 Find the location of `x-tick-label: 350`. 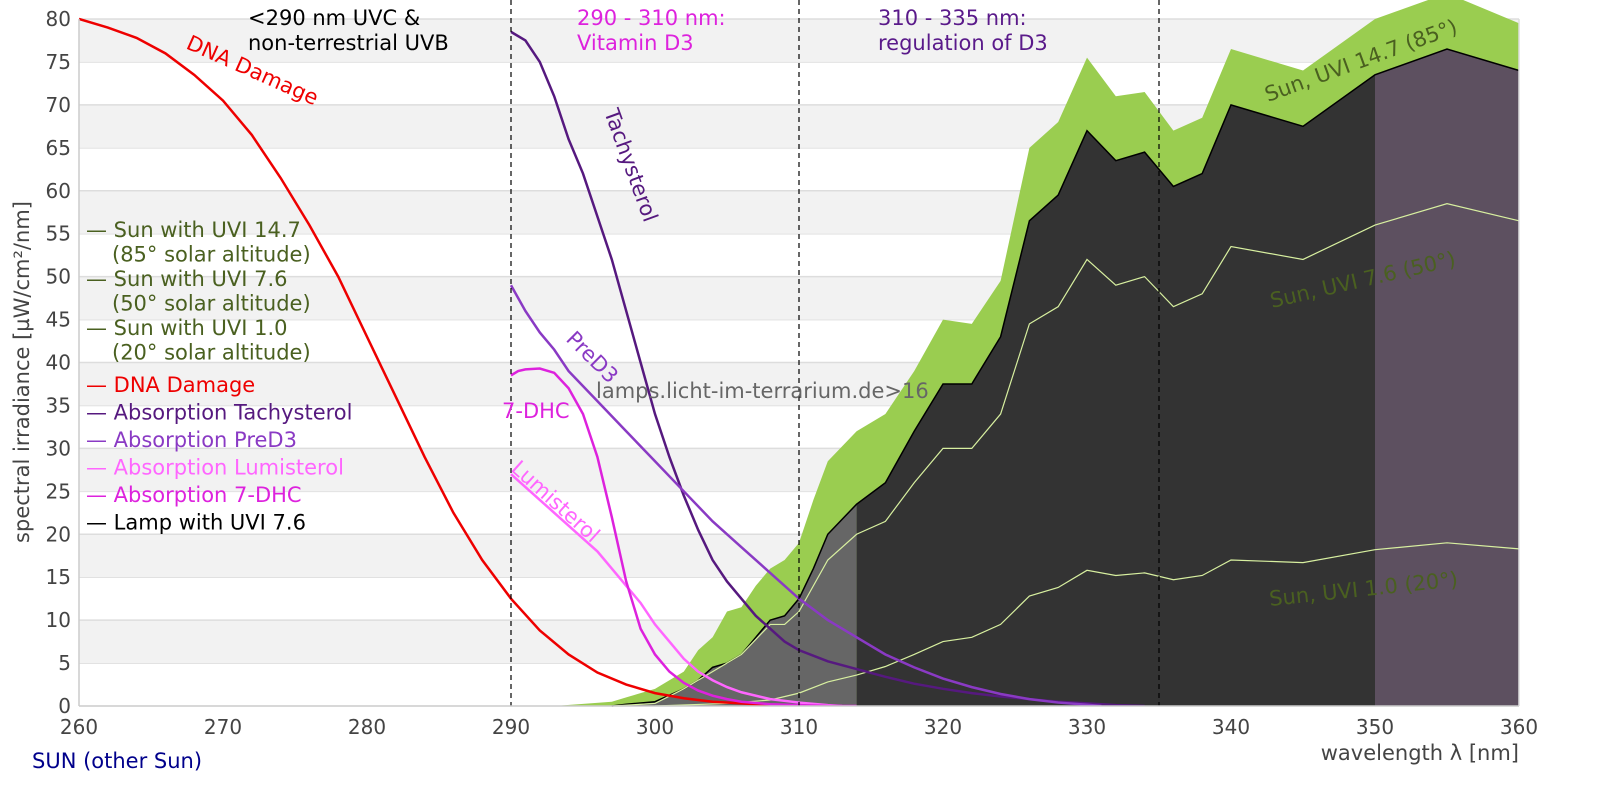

x-tick-label: 350 is located at coordinates (1375, 727).